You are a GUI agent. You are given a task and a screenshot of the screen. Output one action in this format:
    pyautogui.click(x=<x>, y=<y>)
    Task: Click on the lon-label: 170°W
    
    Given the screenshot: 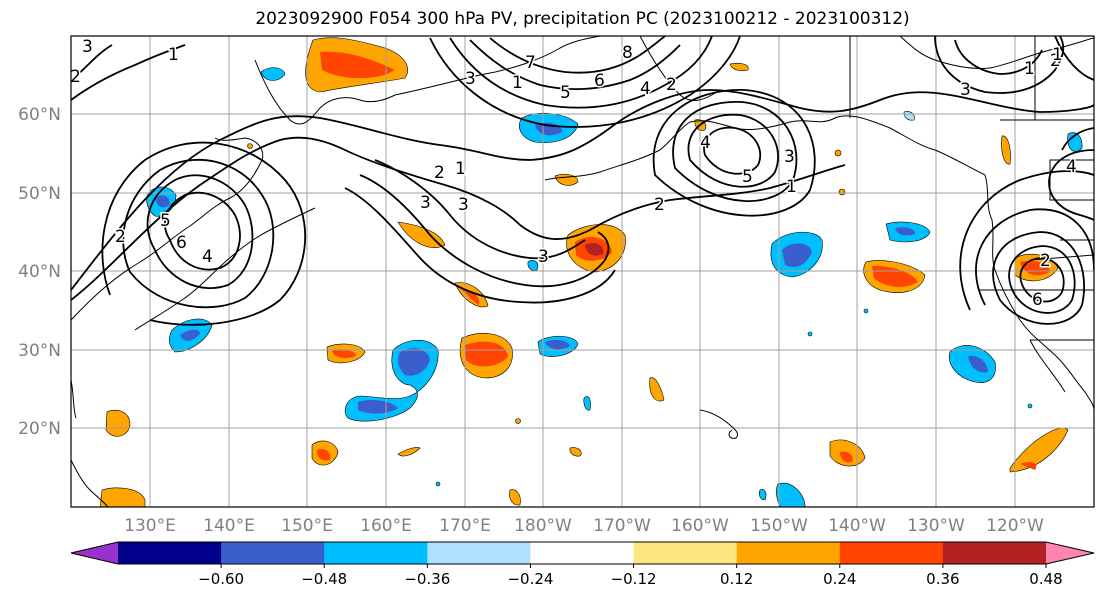 What is the action you would take?
    pyautogui.click(x=622, y=526)
    